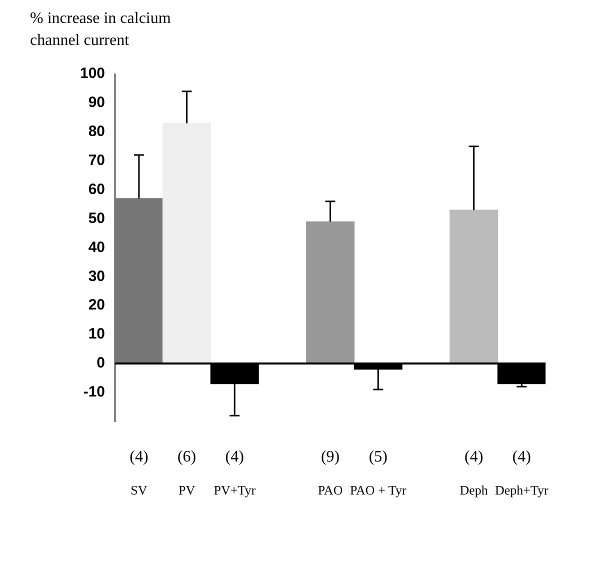  I want to click on y-tick-label: 10, so click(97, 334).